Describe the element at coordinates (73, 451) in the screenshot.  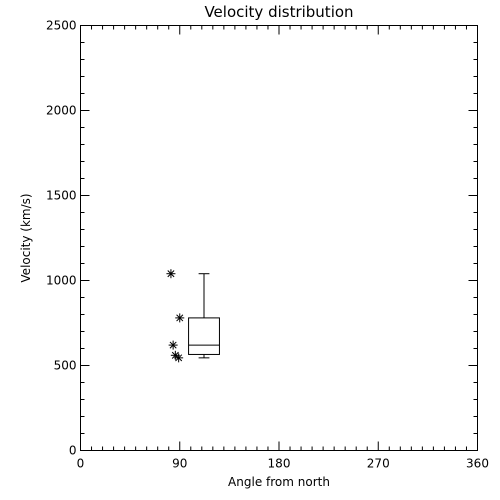
I see `y-tick-label: 0` at that location.